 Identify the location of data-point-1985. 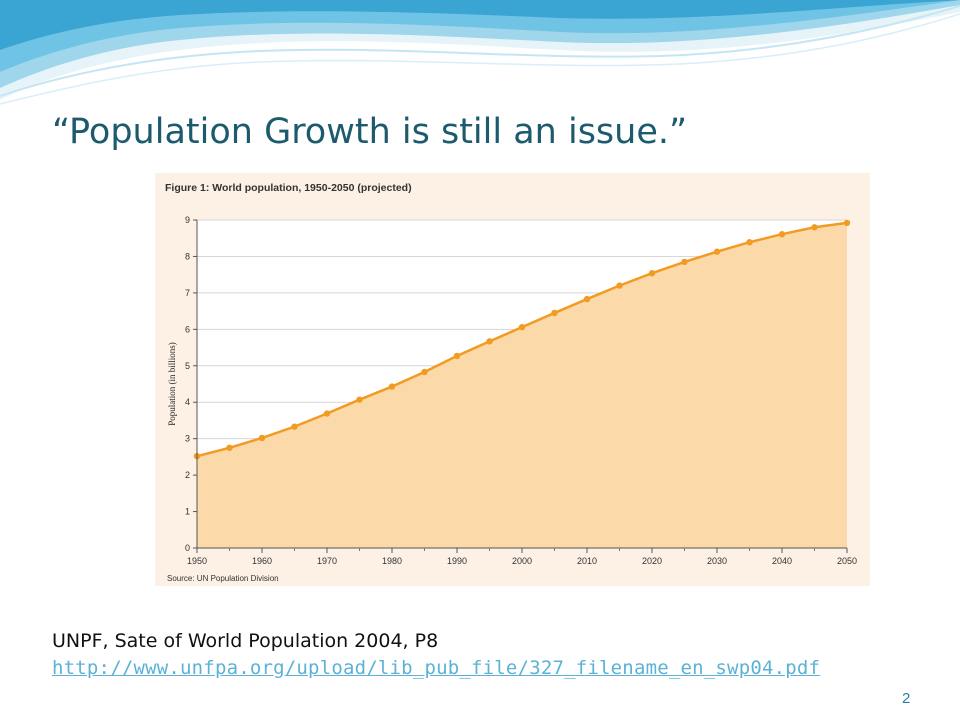
(424, 372).